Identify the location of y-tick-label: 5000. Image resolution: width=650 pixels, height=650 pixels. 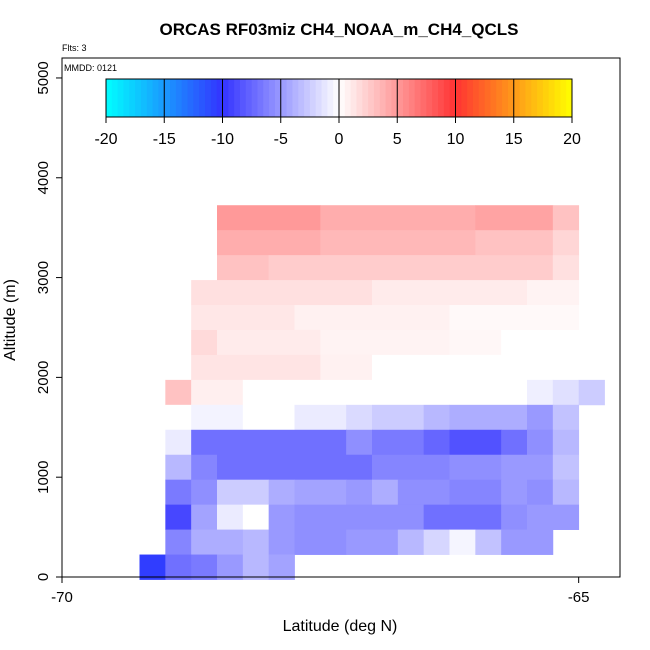
(43, 77).